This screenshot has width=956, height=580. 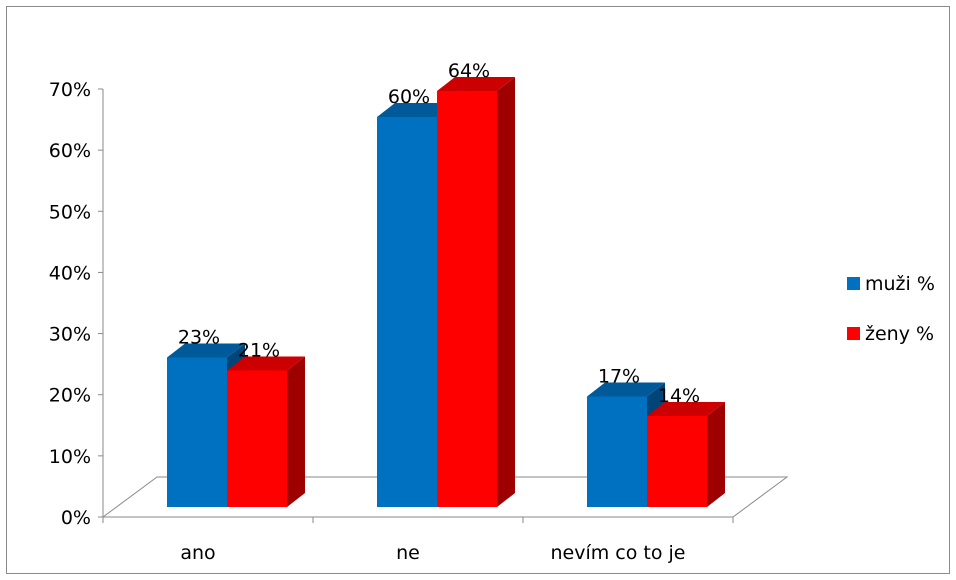 What do you see at coordinates (70, 457) in the screenshot?
I see `y-tick-label: 10%` at bounding box center [70, 457].